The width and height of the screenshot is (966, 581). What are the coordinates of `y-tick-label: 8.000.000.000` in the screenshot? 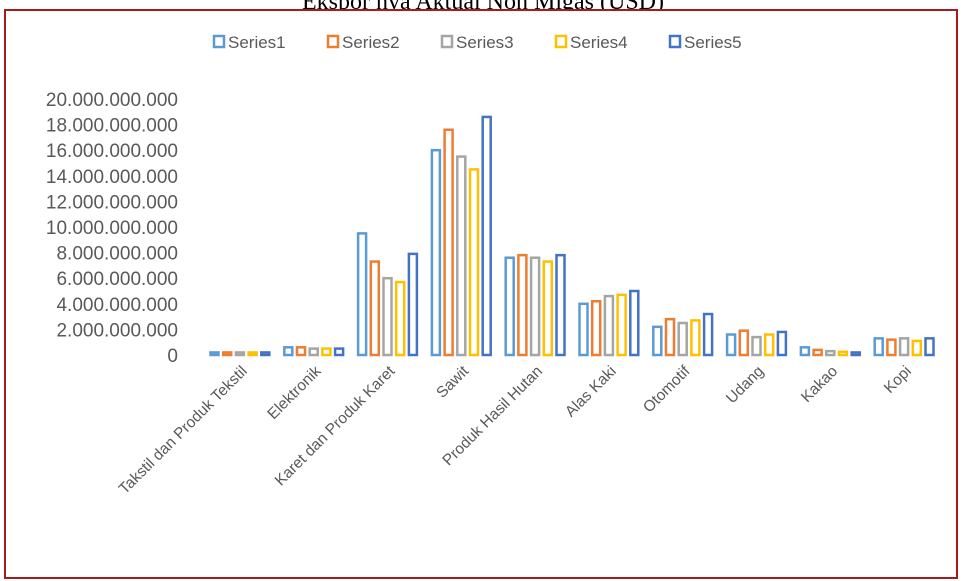 It's located at (117, 254).